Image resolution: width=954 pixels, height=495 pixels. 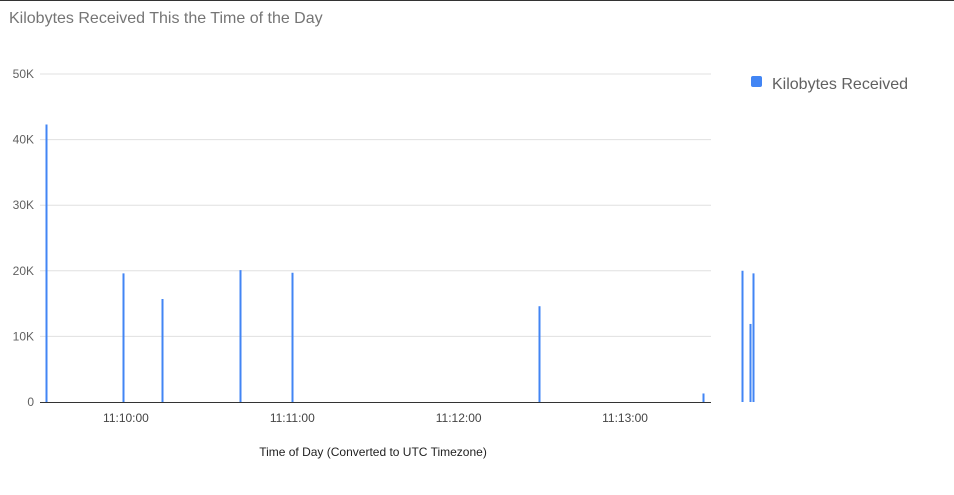 What do you see at coordinates (477, 0) in the screenshot?
I see `top-border` at bounding box center [477, 0].